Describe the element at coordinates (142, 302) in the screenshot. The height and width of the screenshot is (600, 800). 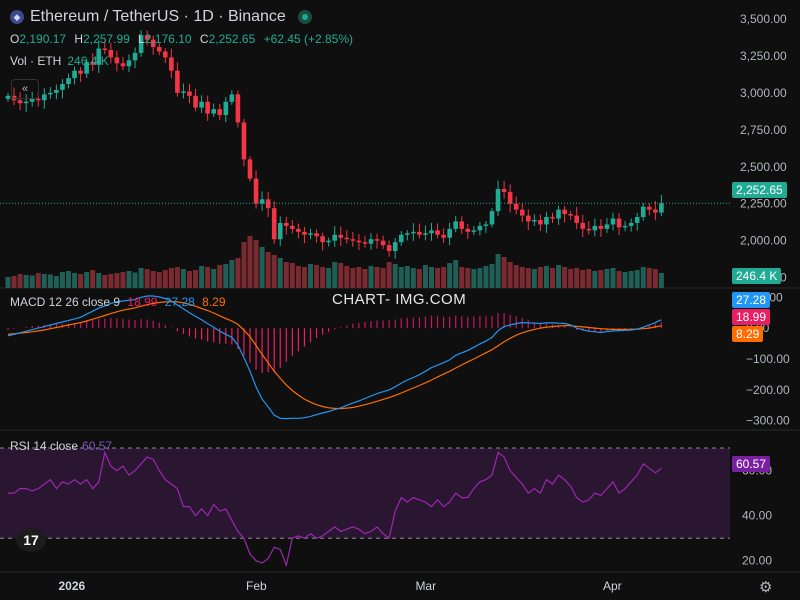
I see `macd-hist-value: 18.99` at that location.